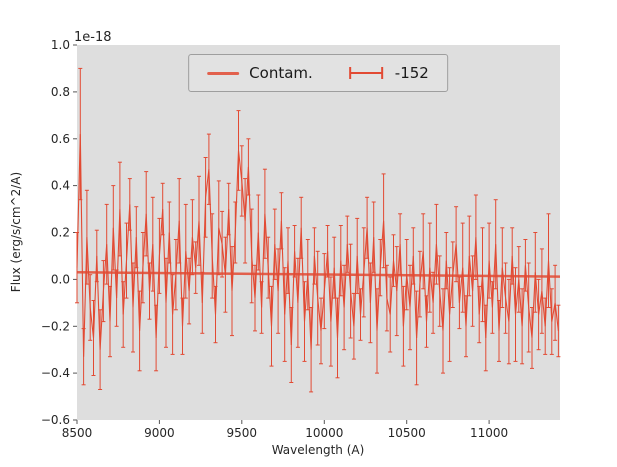  I want to click on y-tick-label: −0.4, so click(55, 373).